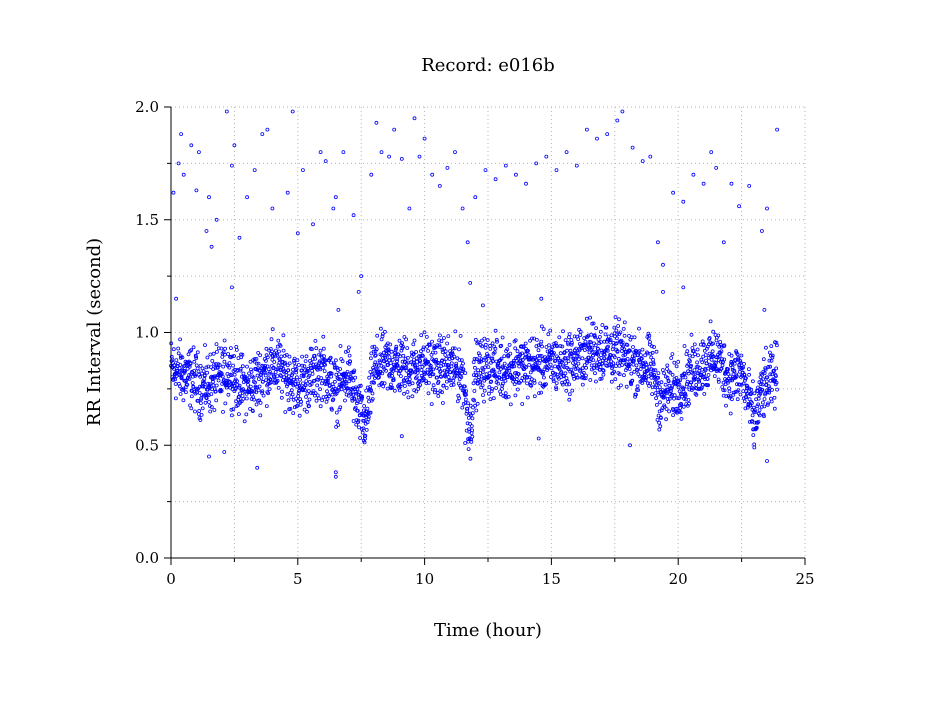  I want to click on chart-title: Record: e016b, so click(488, 65).